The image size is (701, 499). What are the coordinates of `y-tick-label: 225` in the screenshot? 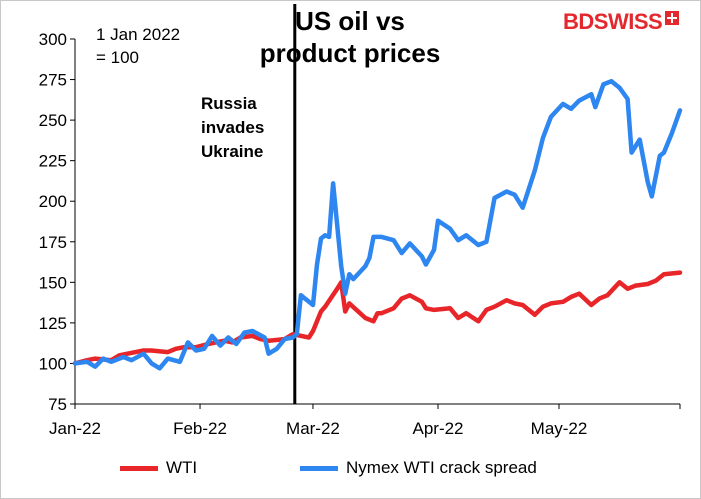 It's located at (53, 161).